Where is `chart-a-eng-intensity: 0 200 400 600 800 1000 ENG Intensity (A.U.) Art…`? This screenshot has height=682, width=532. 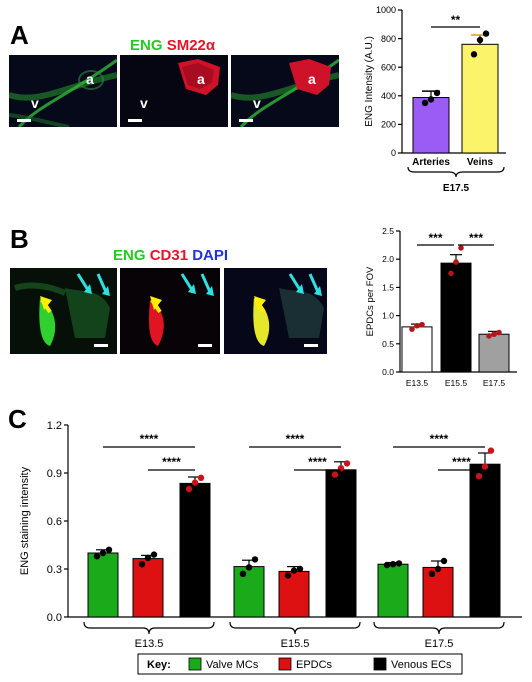
chart-a-eng-intensity: 0 200 400 600 800 1000 ENG Intensity (A.U.) Art… is located at coordinates (435, 99).